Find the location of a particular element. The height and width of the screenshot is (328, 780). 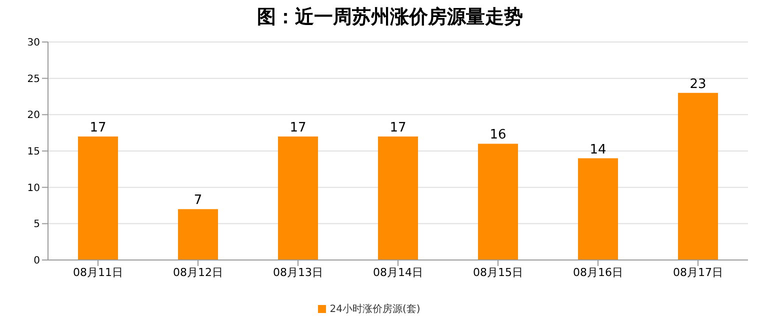

y-tick-label: 20 is located at coordinates (33, 116).